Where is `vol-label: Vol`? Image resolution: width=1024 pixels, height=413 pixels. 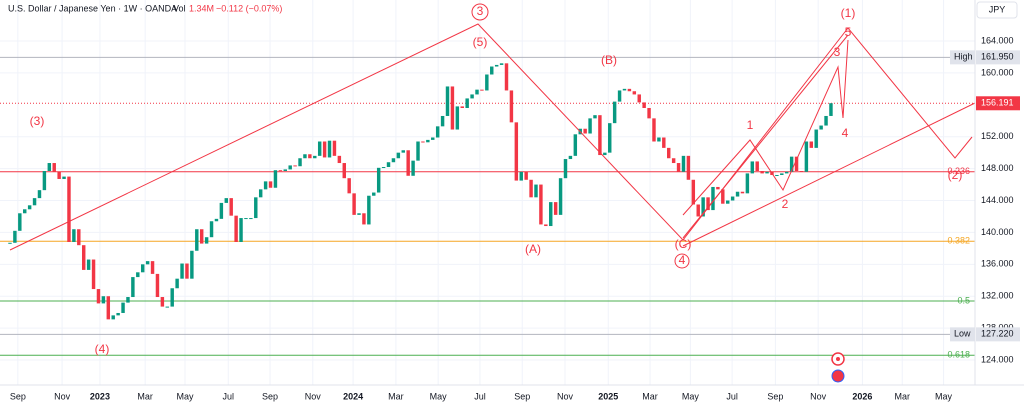
vol-label: Vol is located at coordinates (179, 8).